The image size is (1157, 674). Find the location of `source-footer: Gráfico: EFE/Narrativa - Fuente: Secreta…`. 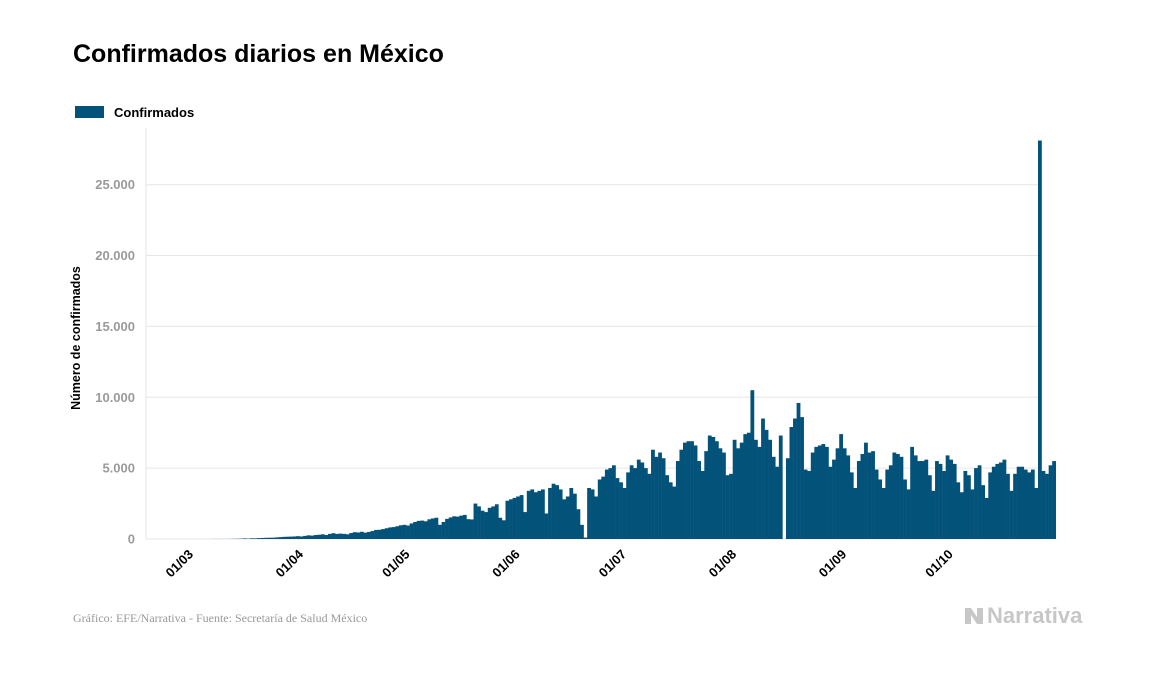

source-footer: Gráfico: EFE/Narrativa - Fuente: Secreta… is located at coordinates (220, 618).